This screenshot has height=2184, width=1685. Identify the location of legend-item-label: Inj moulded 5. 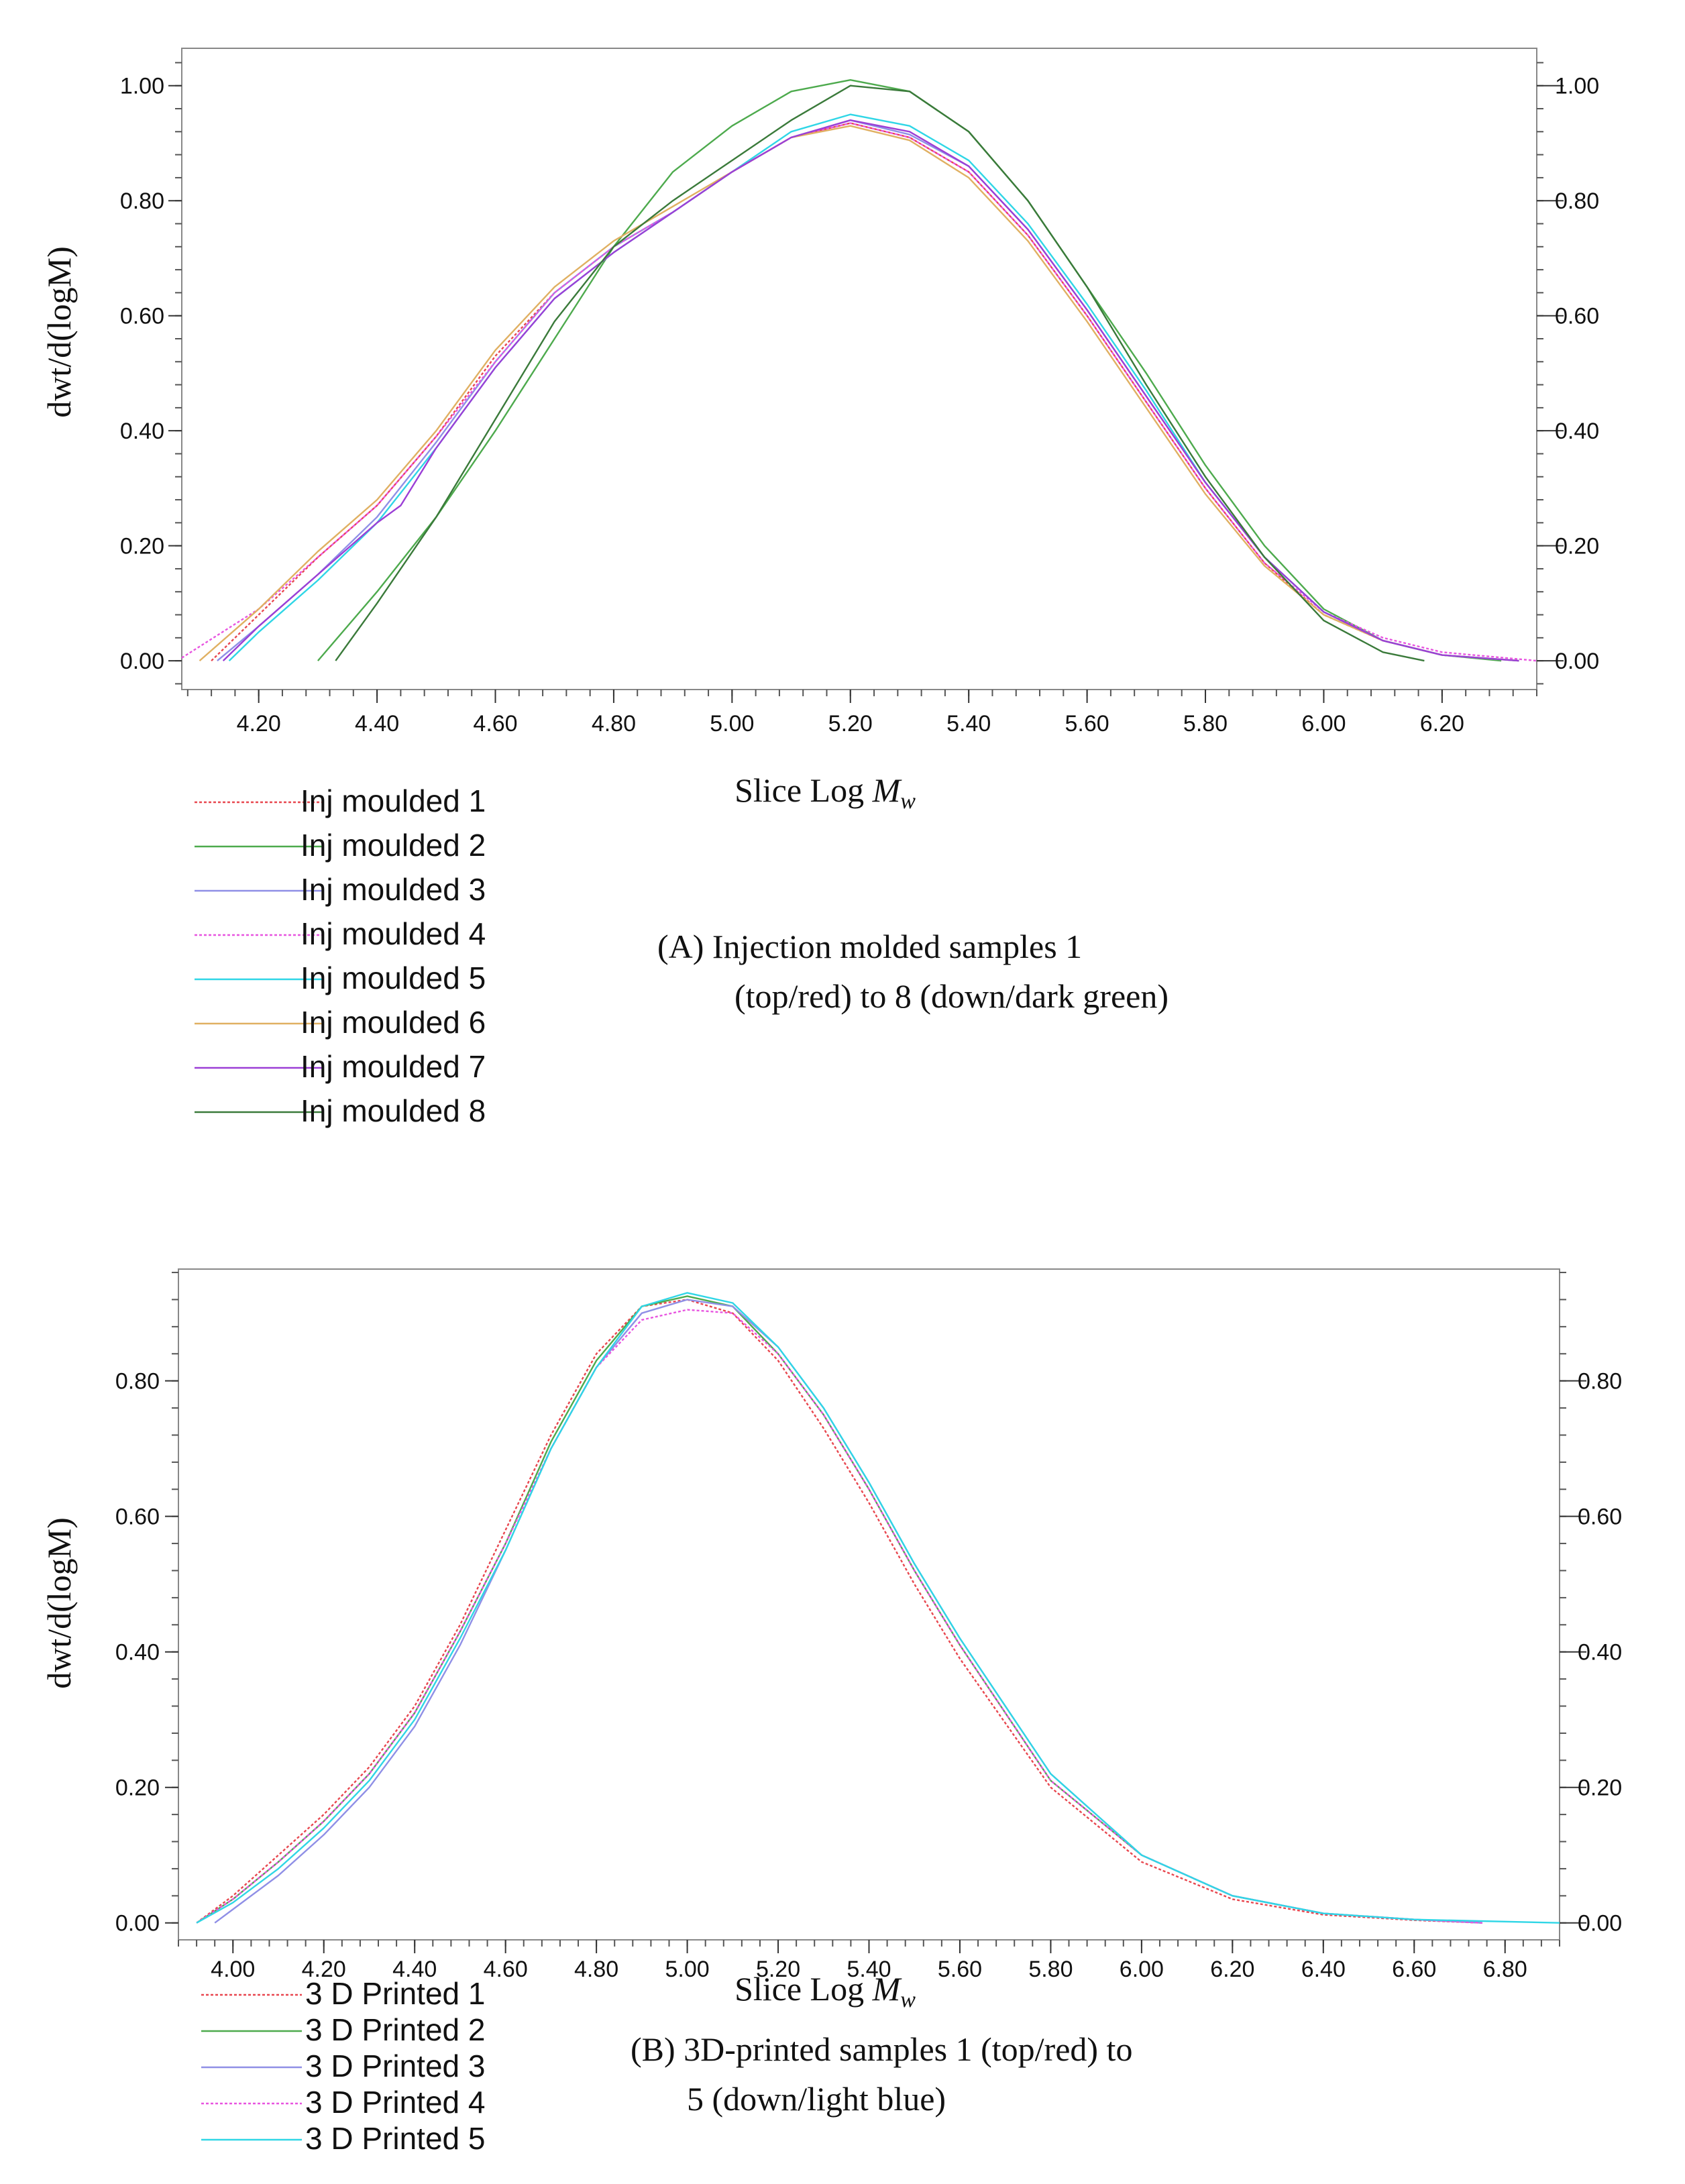
(393, 978).